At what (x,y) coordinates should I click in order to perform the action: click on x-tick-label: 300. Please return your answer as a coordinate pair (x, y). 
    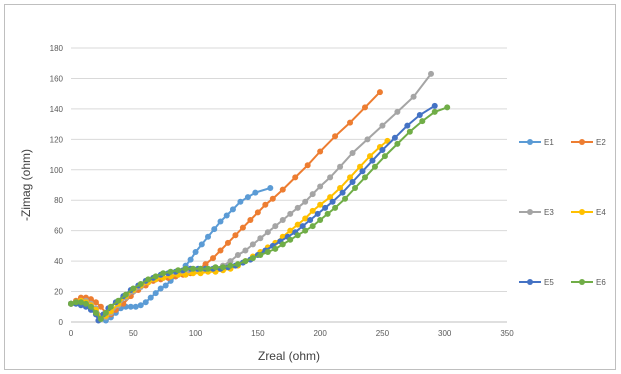
    Looking at the image, I should click on (445, 333).